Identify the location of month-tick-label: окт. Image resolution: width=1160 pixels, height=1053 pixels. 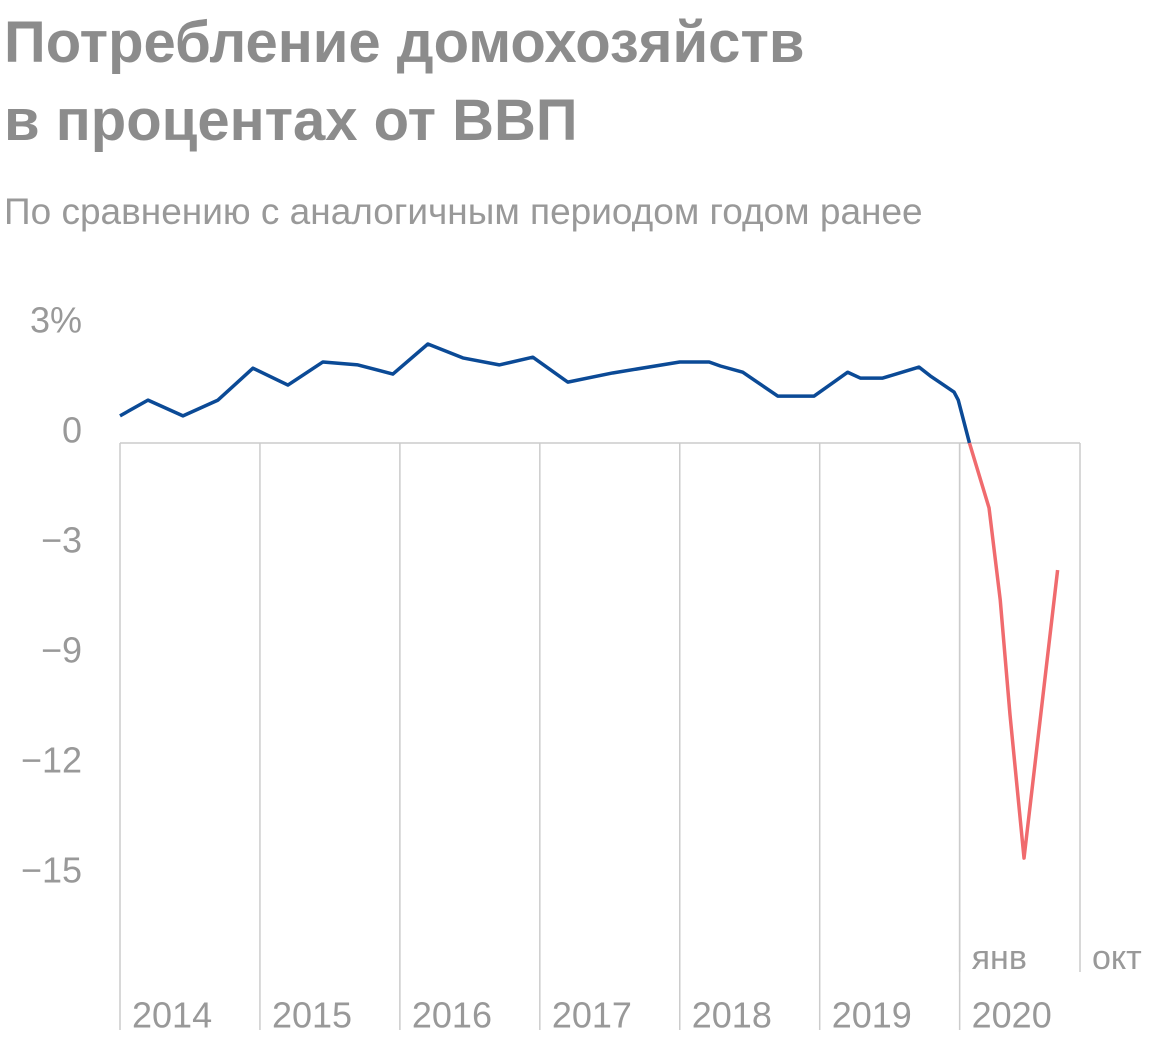
(1117, 958).